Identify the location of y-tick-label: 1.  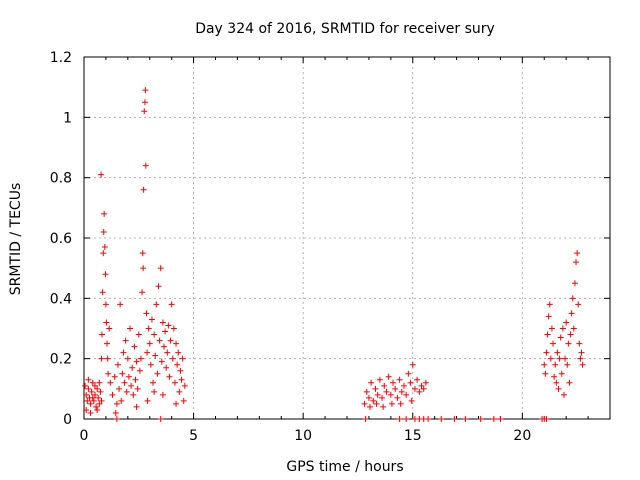
(67, 118).